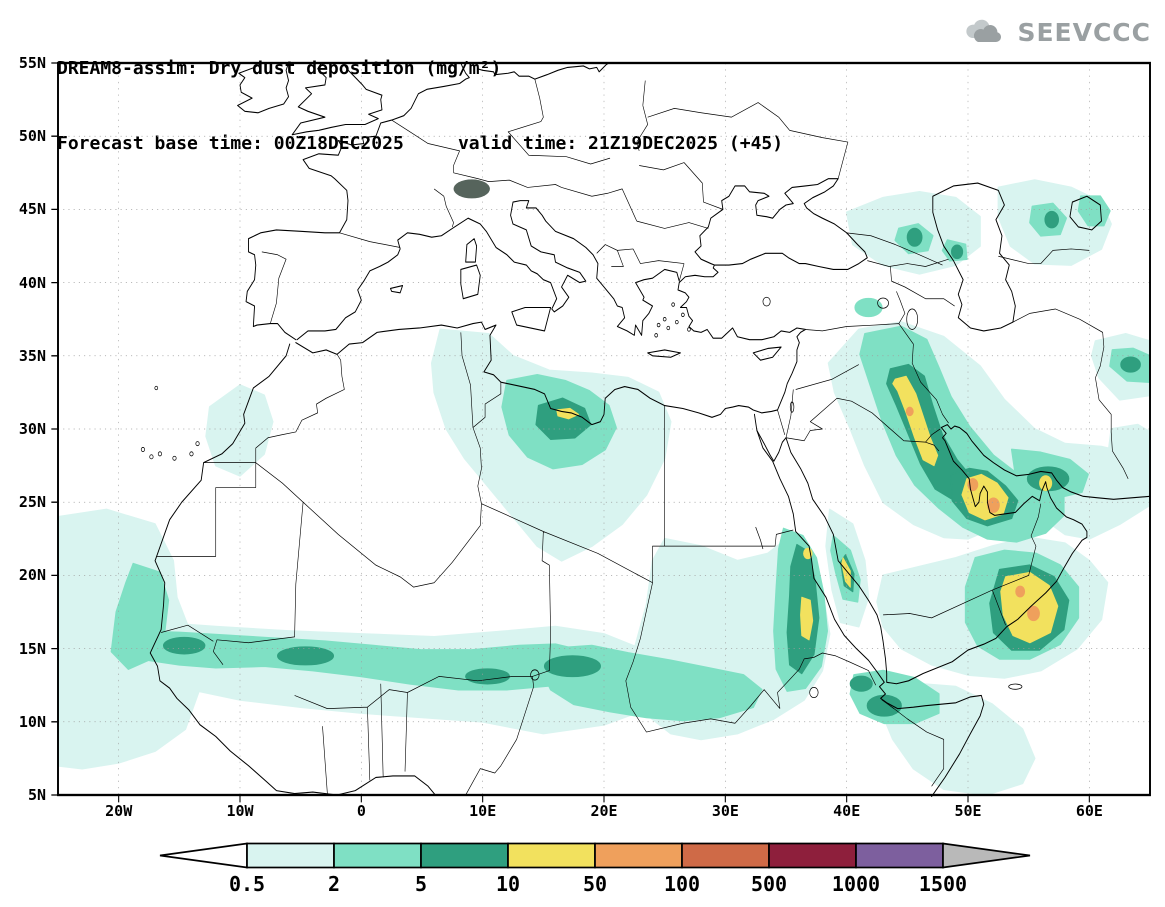  Describe the element at coordinates (26, 453) in the screenshot. I see `lat-axis: 55N 50N 45N 40N 35N 30N 25N 20N 15N 10N 5N` at that location.